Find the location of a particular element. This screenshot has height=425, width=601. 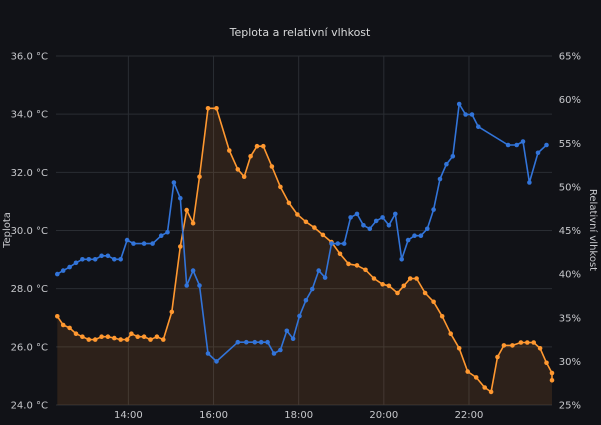

y-left-tick-label: 26.0 °C is located at coordinates (29, 347).